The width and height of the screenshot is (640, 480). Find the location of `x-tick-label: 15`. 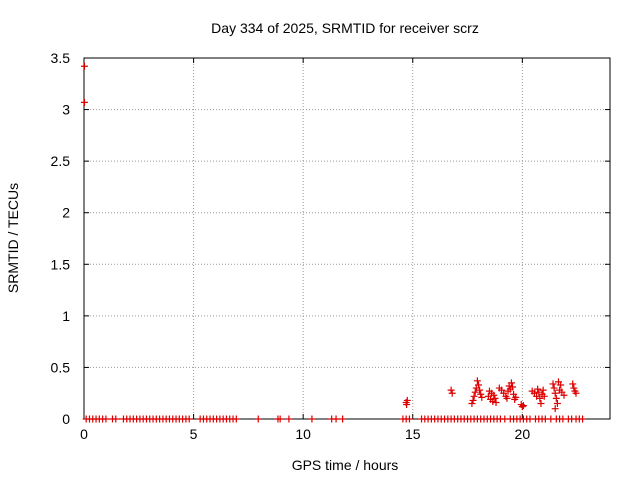

x-tick-label: 15 is located at coordinates (413, 434).